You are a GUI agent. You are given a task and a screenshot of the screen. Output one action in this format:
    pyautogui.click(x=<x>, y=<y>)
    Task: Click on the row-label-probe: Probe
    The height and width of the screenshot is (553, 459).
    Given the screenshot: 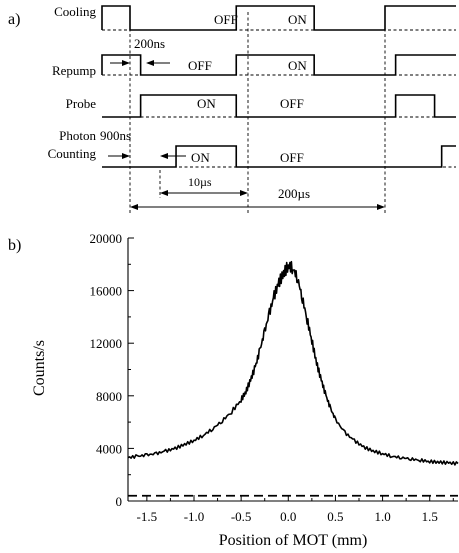 What is the action you would take?
    pyautogui.click(x=81, y=103)
    